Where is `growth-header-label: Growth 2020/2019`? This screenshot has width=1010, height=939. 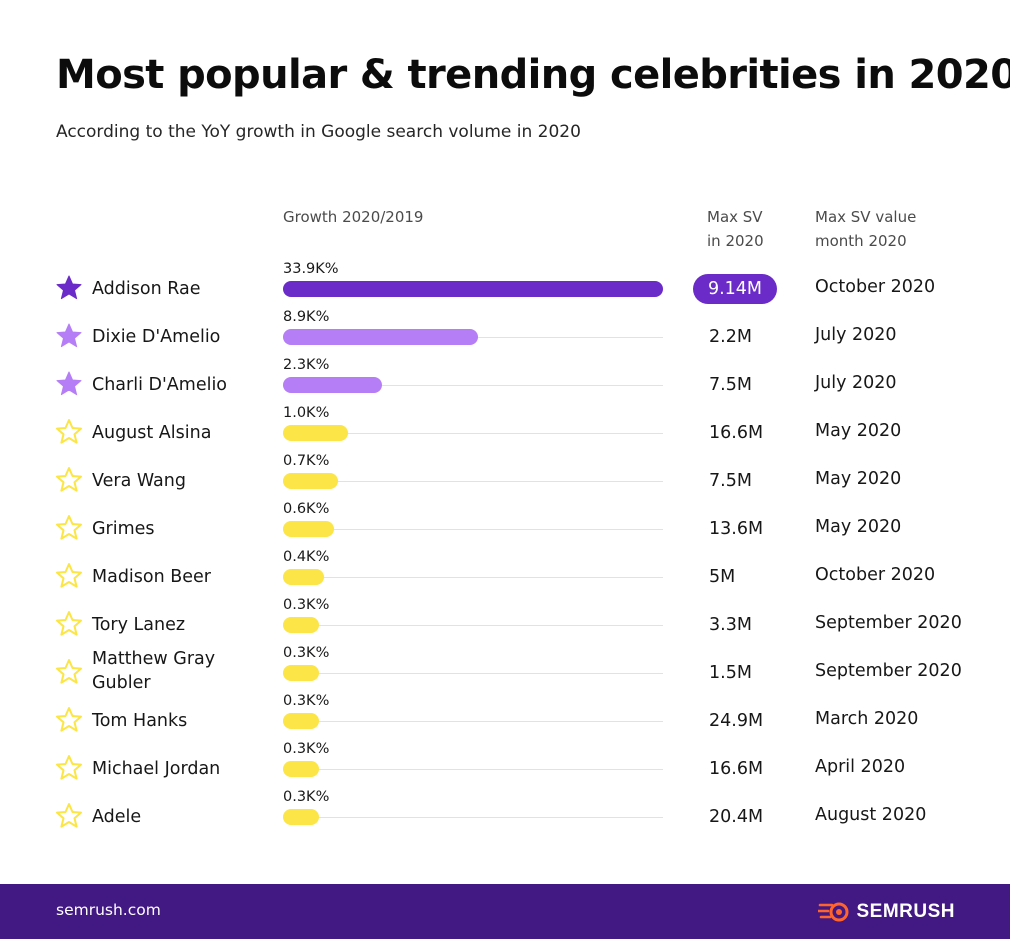
growth-header-label: Growth 2020/2019 is located at coordinates (353, 217).